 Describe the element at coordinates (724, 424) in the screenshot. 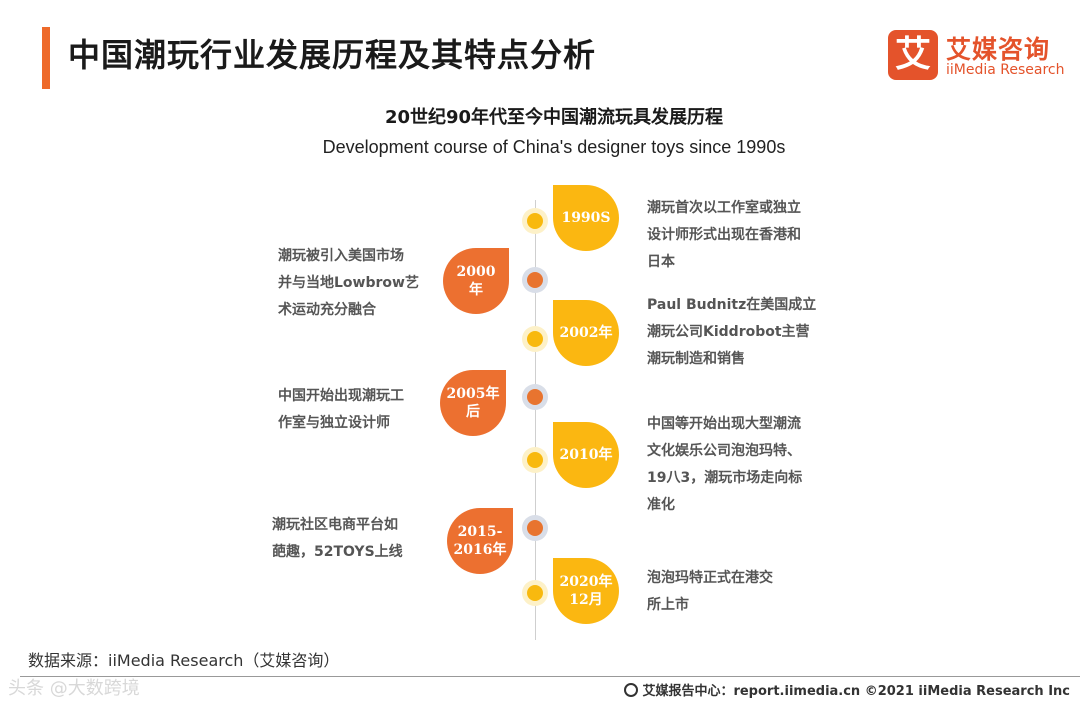

I see `description-line: 中国等开始出现大型潮流` at that location.